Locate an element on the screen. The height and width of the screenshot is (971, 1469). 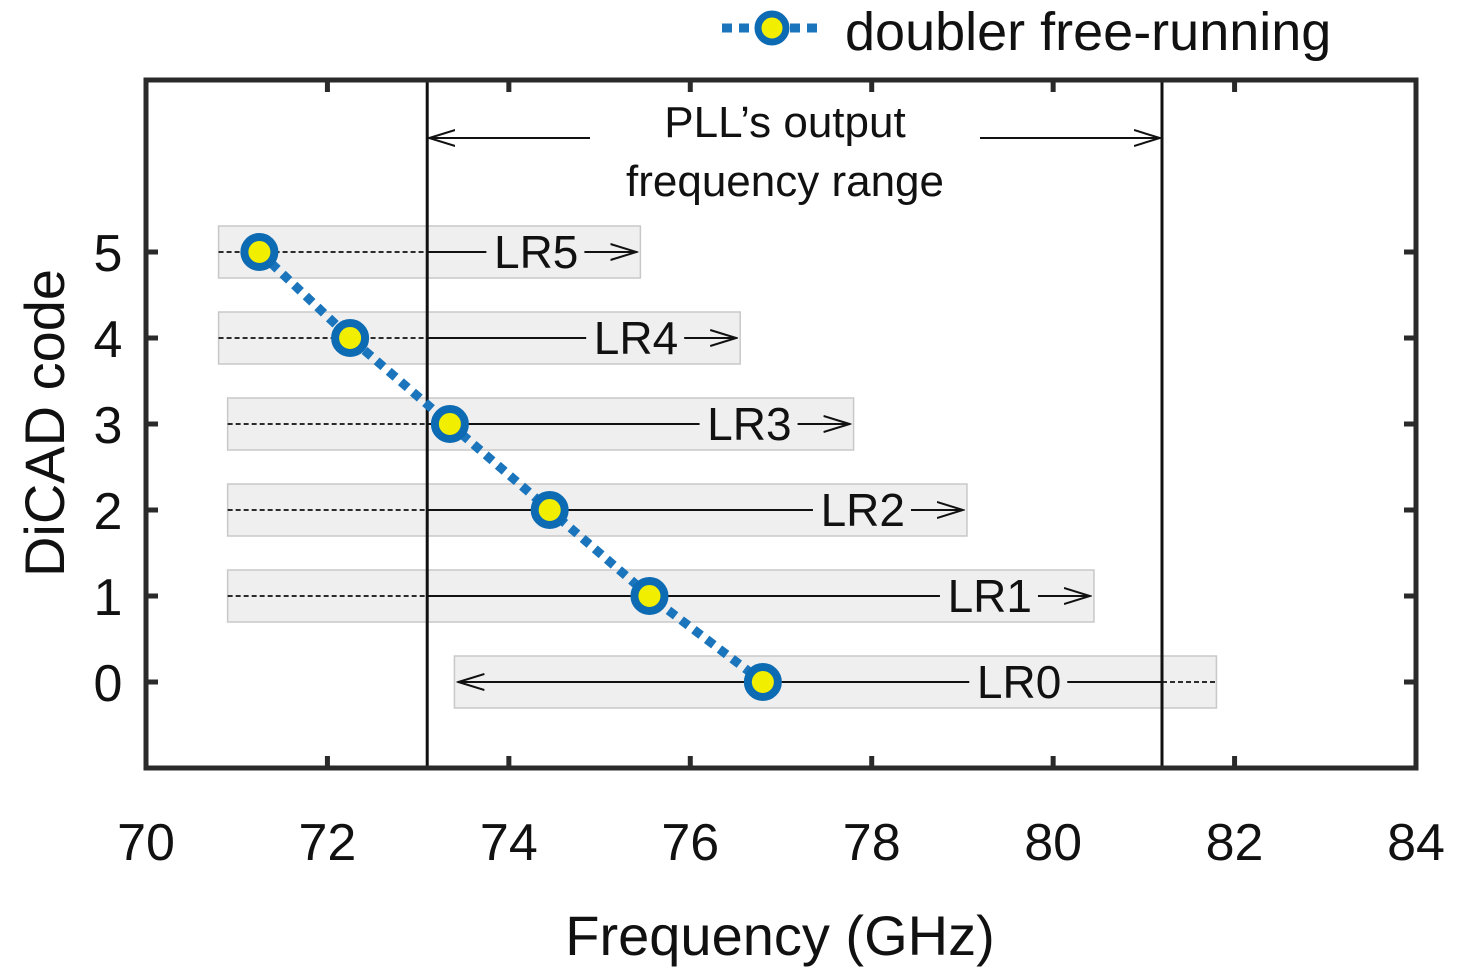
x-tick-label-74: 74 is located at coordinates (509, 843).